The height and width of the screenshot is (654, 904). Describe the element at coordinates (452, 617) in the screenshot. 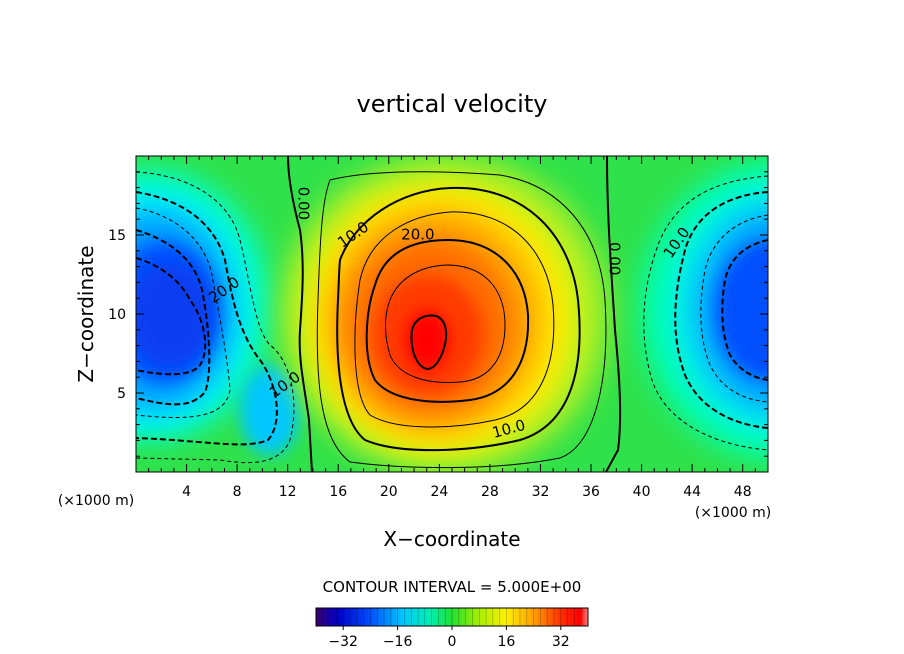

I see `colorbar-dividers` at that location.